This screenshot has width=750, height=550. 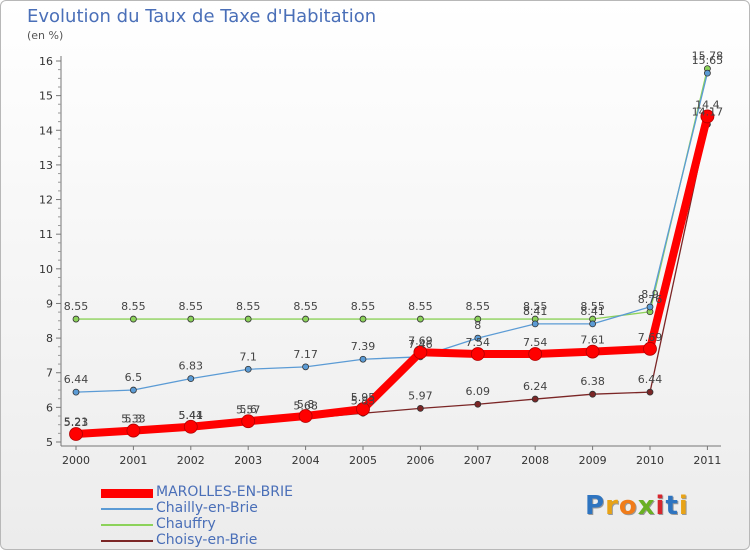 What do you see at coordinates (420, 460) in the screenshot?
I see `x-tick-label: 2006` at bounding box center [420, 460].